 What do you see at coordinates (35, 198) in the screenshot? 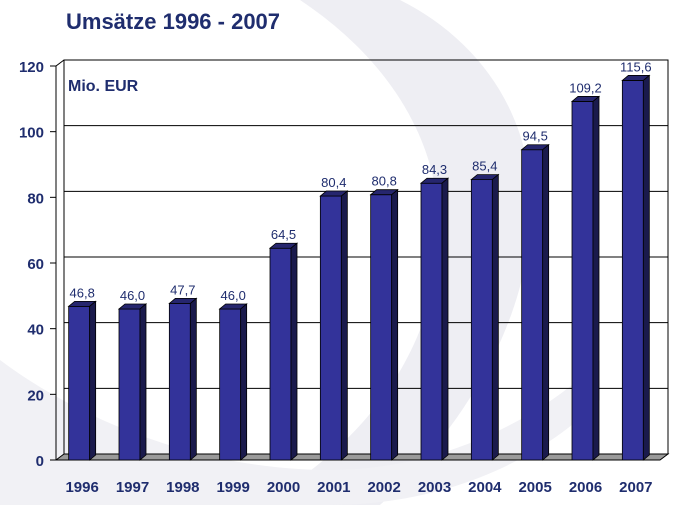
I see `y-tick-label: 80` at bounding box center [35, 198].